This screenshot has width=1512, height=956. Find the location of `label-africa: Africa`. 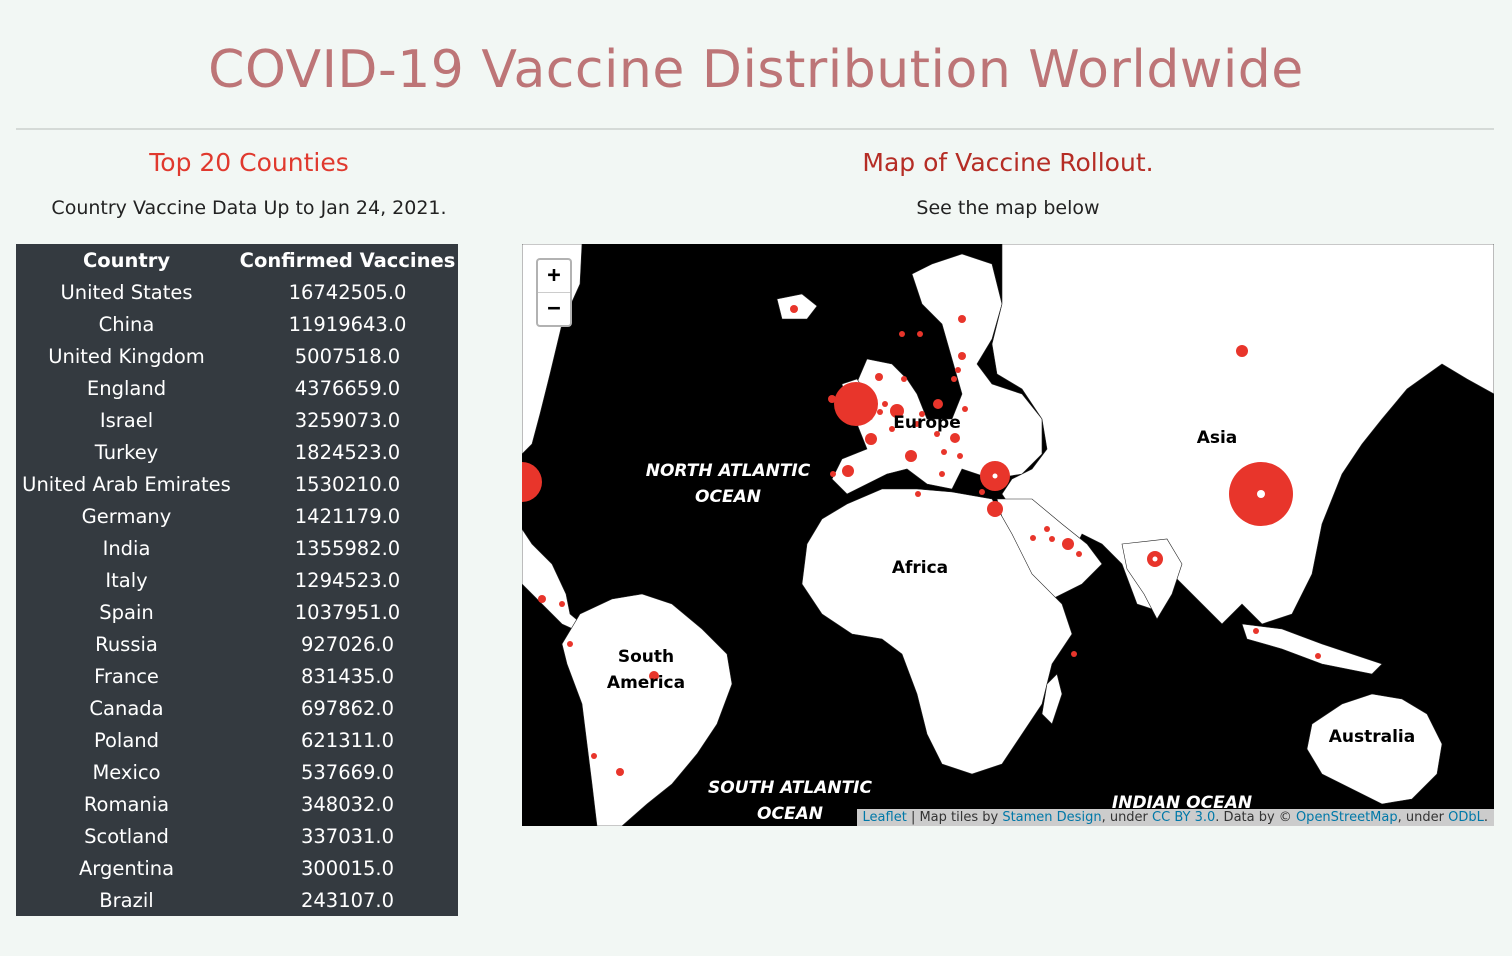

label-africa: Africa is located at coordinates (920, 568).